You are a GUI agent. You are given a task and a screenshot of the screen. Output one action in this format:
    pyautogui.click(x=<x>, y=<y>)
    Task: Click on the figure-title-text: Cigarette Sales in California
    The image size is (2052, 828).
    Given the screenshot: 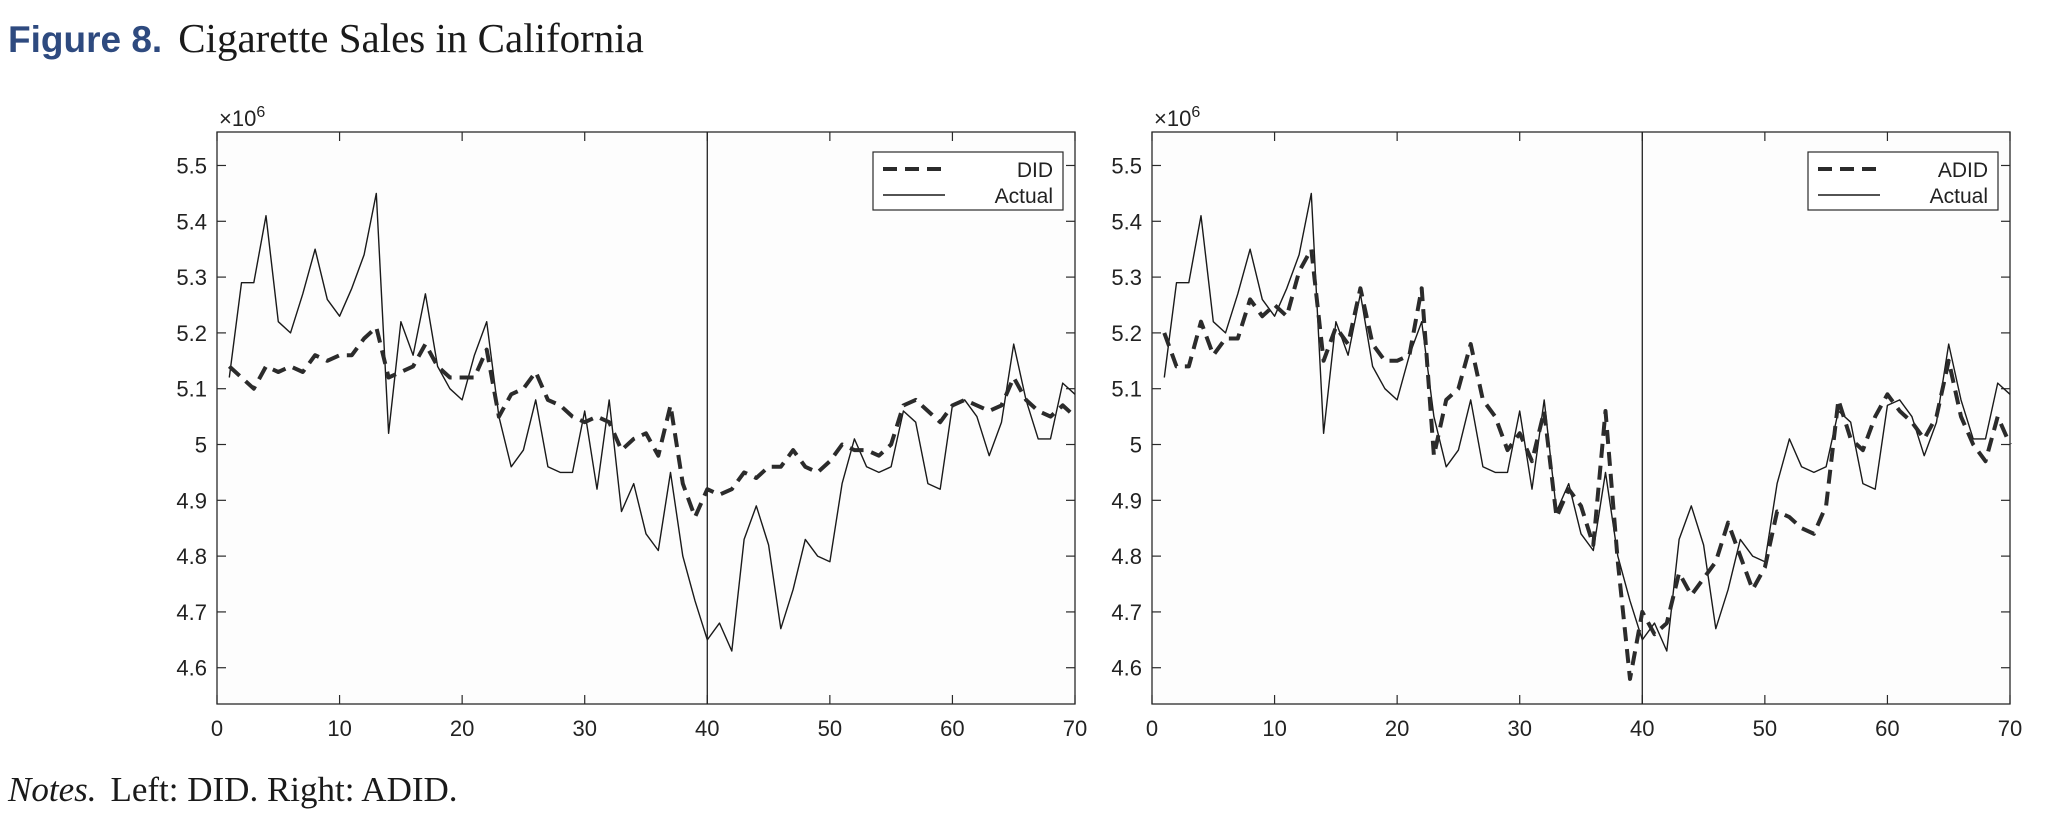 What is the action you would take?
    pyautogui.click(x=411, y=38)
    